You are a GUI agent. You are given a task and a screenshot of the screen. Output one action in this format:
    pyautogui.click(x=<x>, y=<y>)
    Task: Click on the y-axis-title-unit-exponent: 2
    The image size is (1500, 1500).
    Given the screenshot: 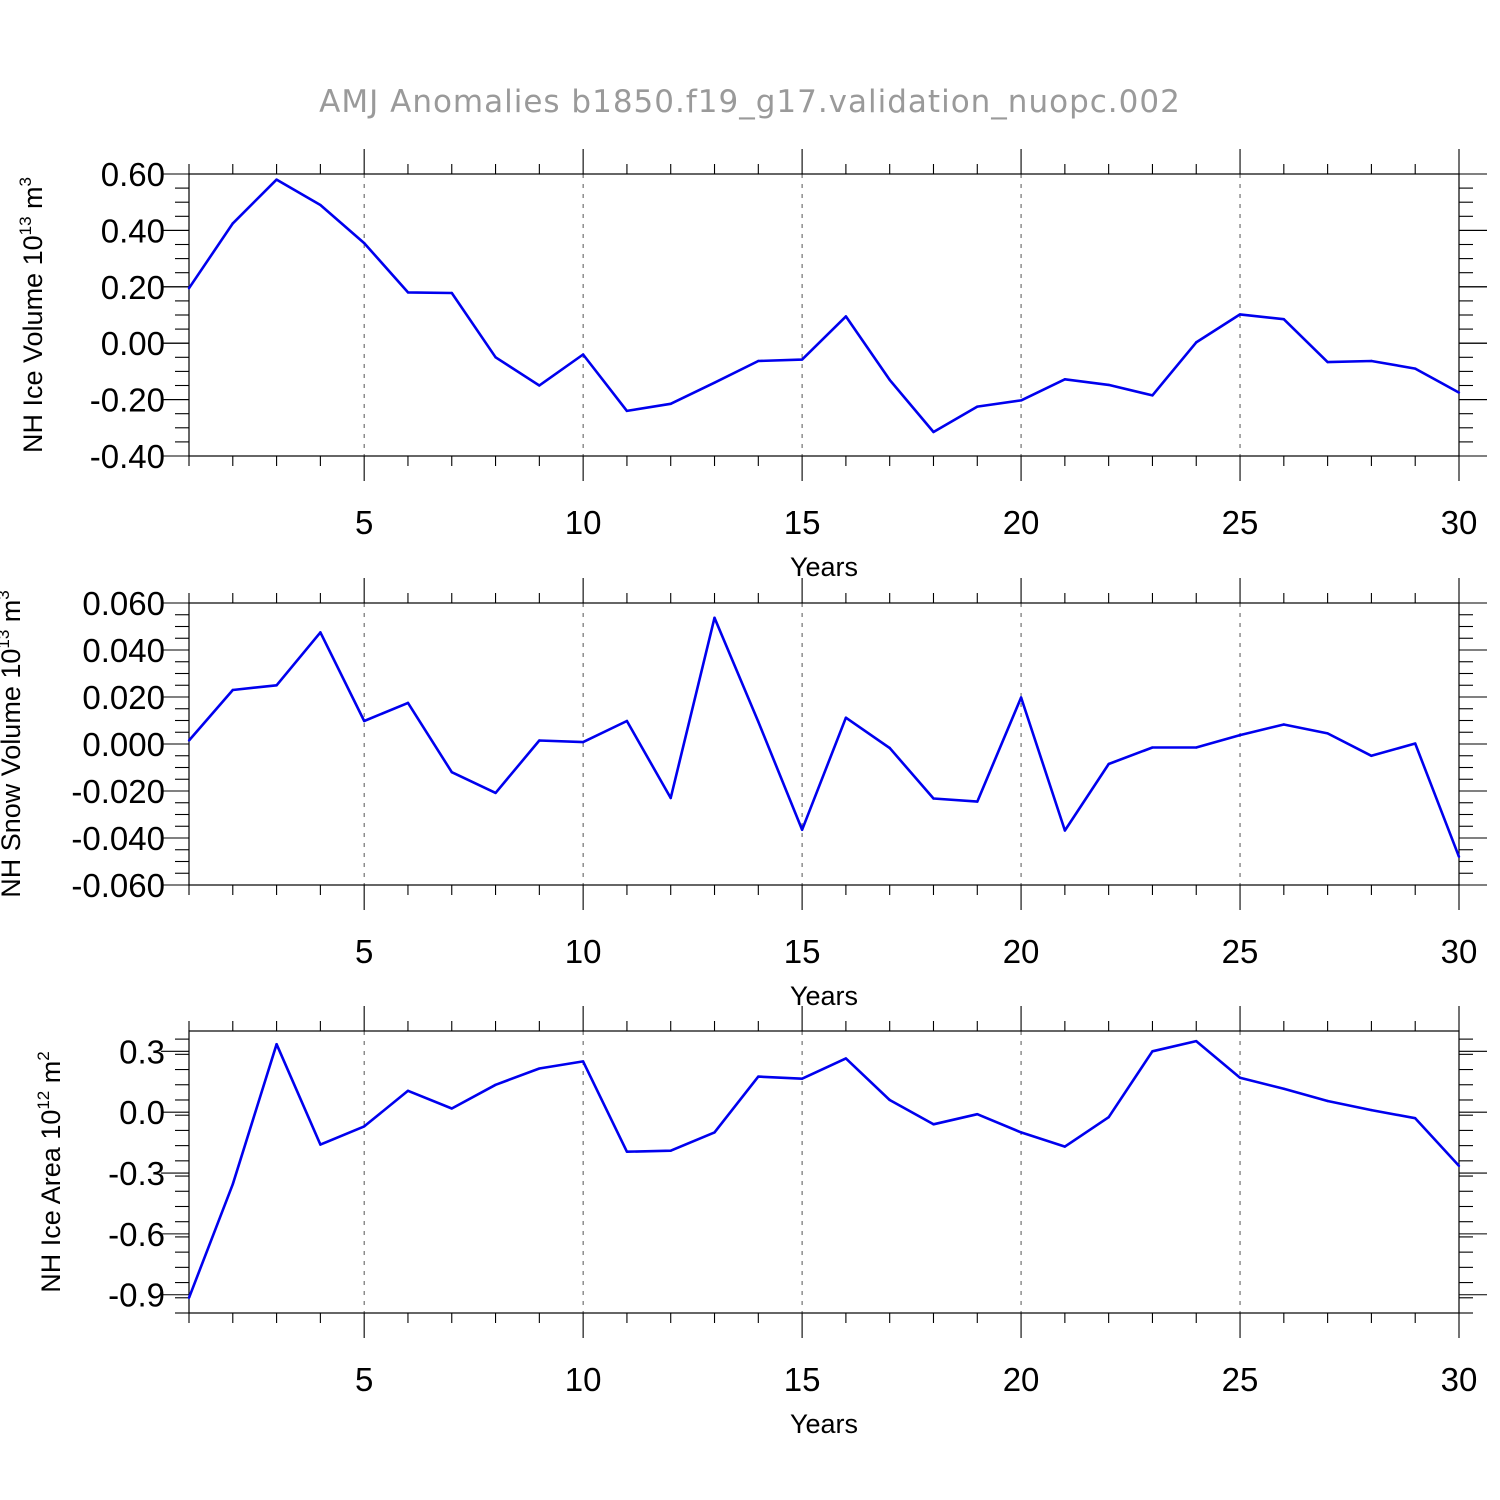 What is the action you would take?
    pyautogui.click(x=43, y=1055)
    